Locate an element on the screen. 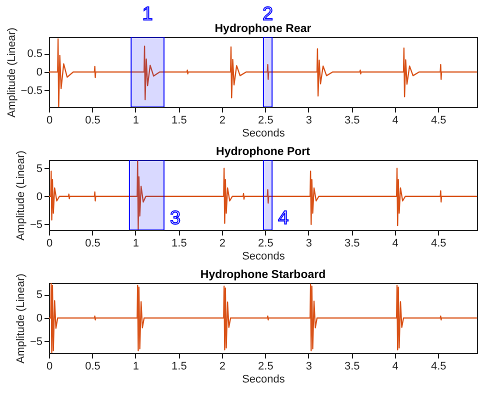 The width and height of the screenshot is (483, 402). band-label: 1 is located at coordinates (147, 14).